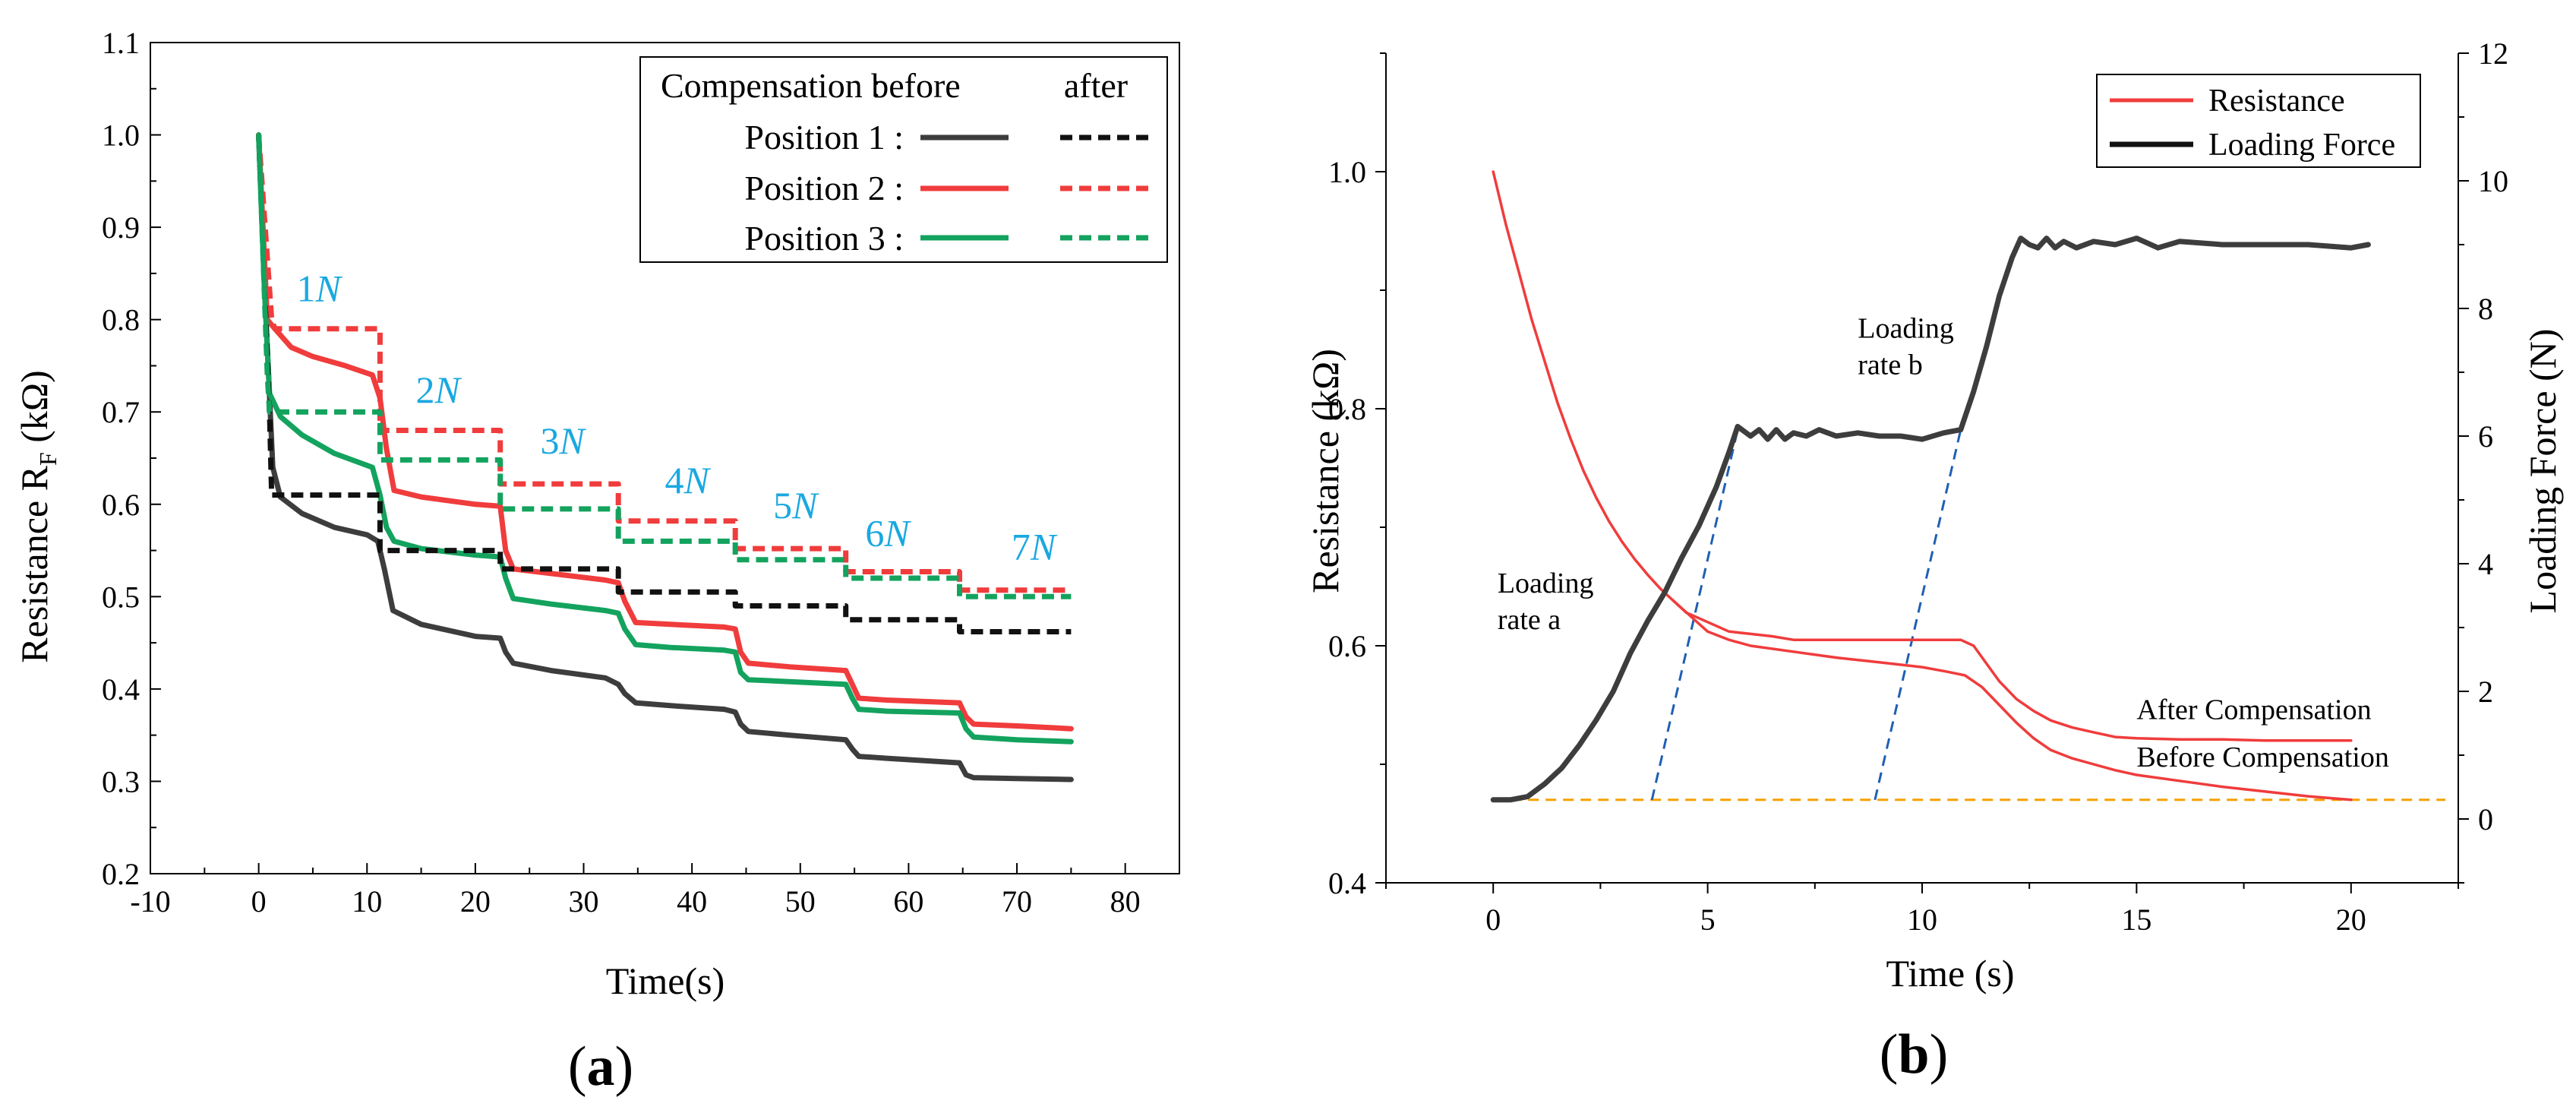 Image resolution: width=2576 pixels, height=1113 pixels. Describe the element at coordinates (121, 597) in the screenshot. I see `panel-a-y-tick-label: 0.5` at that location.